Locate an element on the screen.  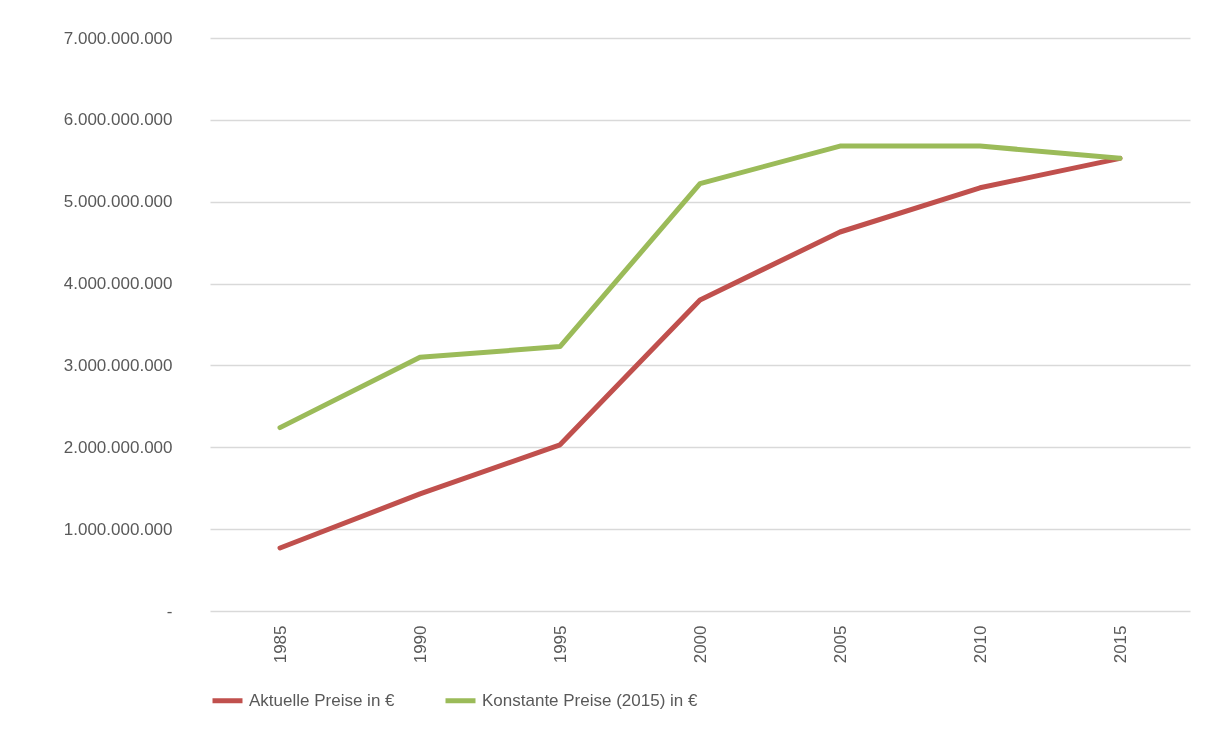
legend-label: Aktuelle Preise in € is located at coordinates (322, 700).